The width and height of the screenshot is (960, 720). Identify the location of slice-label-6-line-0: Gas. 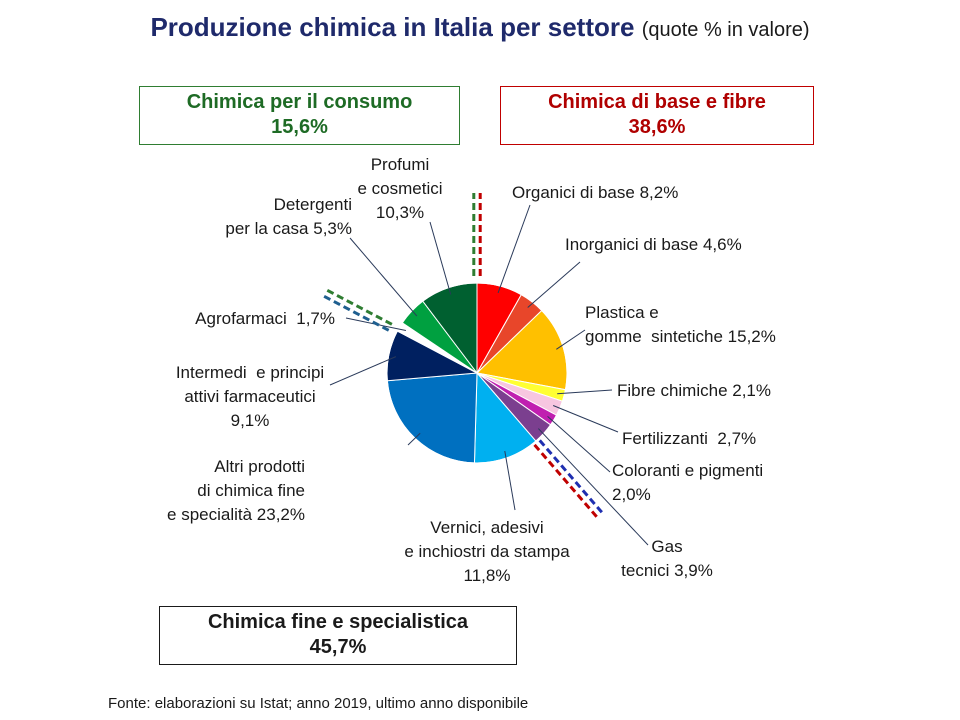
(666, 546).